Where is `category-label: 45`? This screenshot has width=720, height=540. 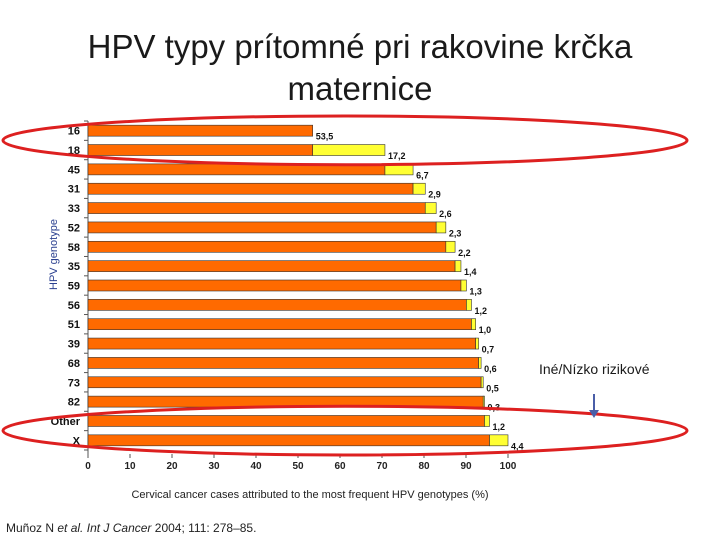
category-label: 45 is located at coordinates (74, 170).